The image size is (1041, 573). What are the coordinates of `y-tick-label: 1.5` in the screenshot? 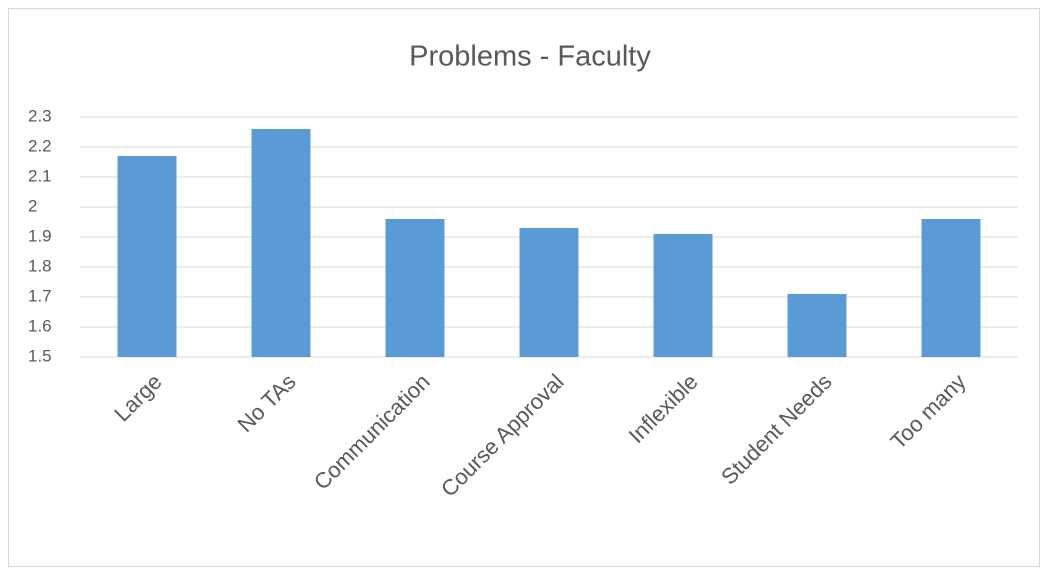 It's located at (40, 355).